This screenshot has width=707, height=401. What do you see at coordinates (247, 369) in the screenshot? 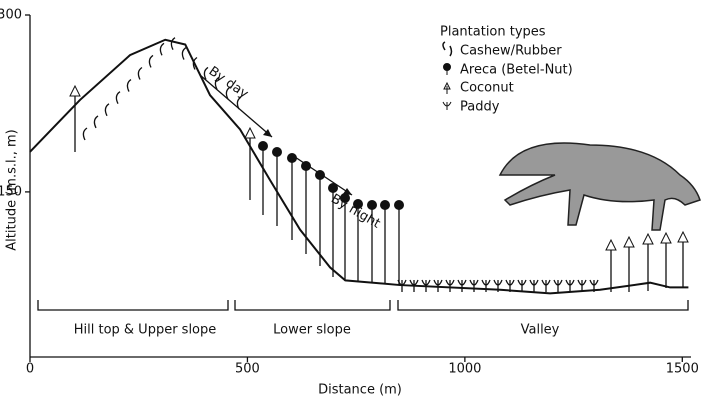
I see `x-tick-label: 500` at bounding box center [247, 369].